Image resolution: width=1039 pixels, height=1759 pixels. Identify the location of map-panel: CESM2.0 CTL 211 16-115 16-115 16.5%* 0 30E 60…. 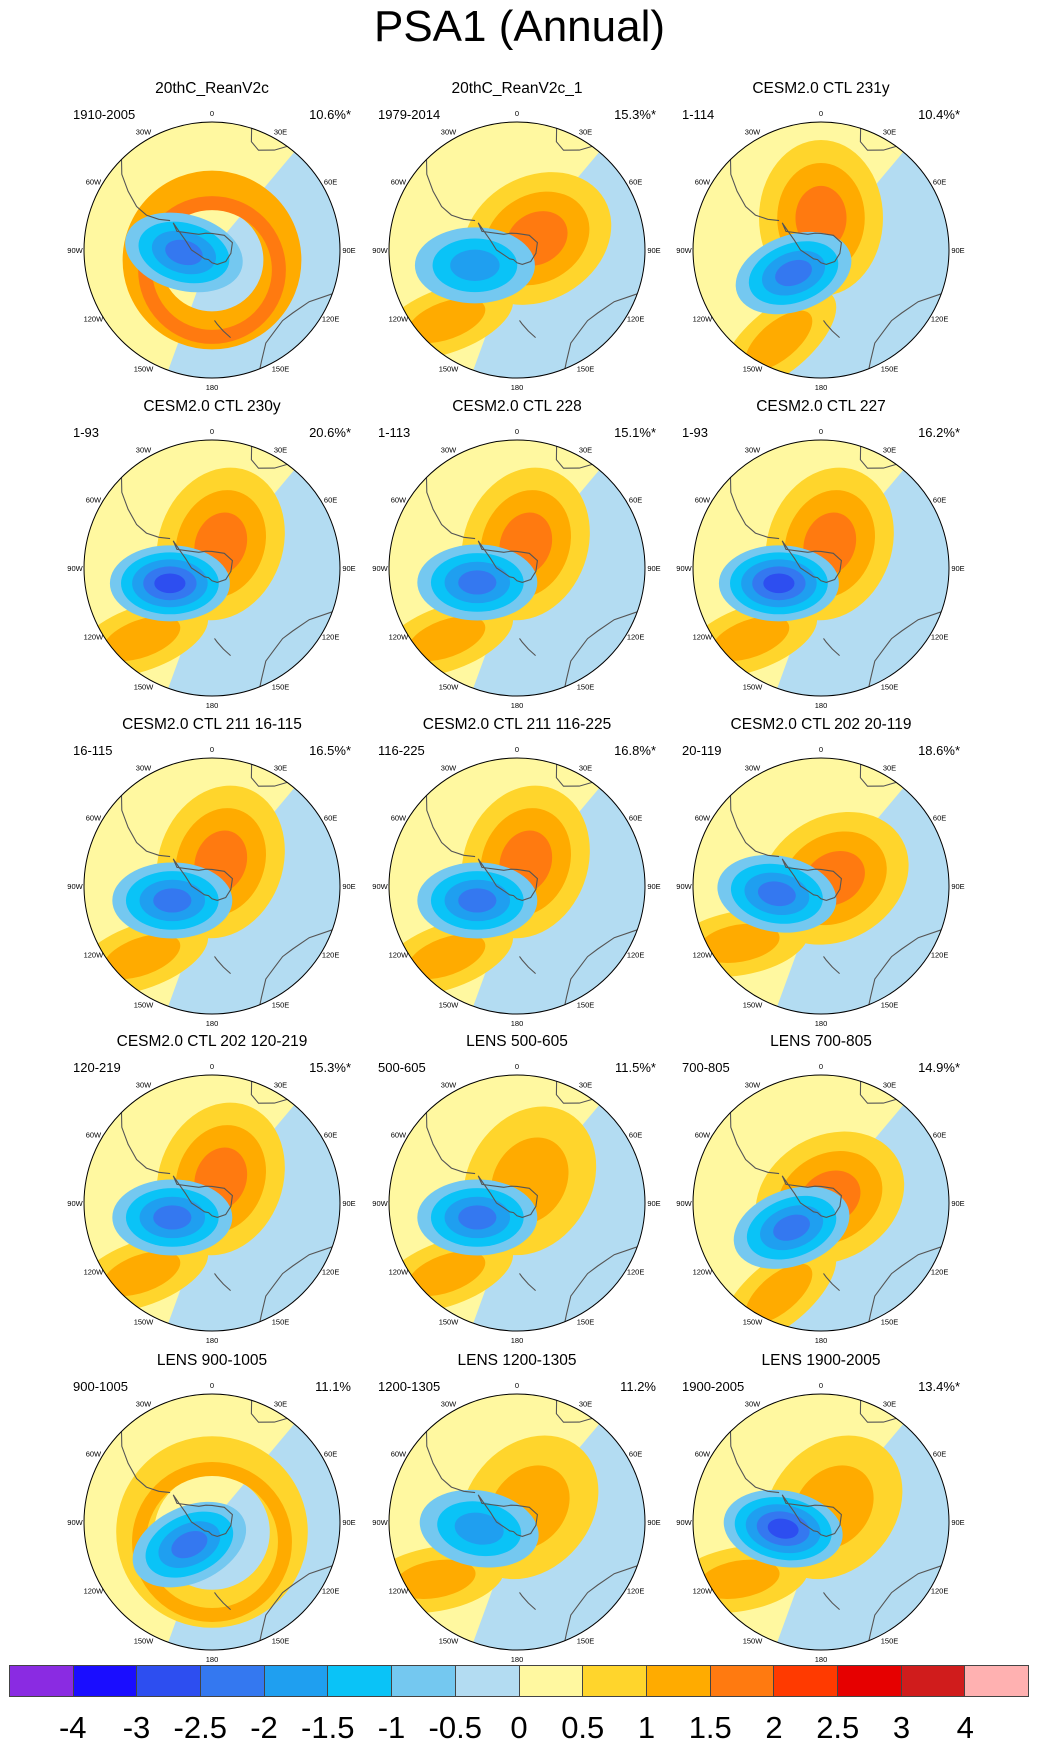
(212, 876).